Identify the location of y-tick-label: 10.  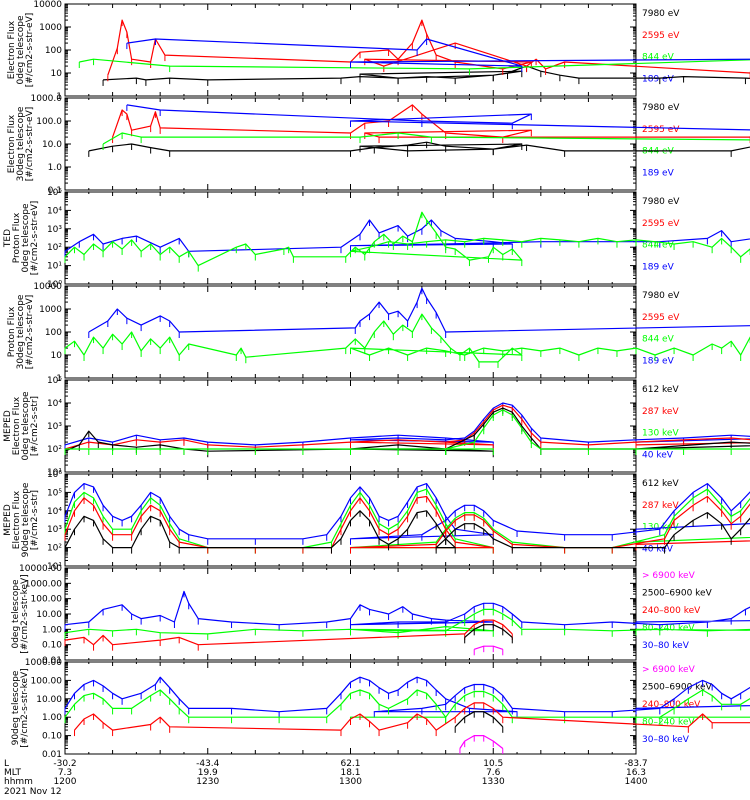
(57, 74).